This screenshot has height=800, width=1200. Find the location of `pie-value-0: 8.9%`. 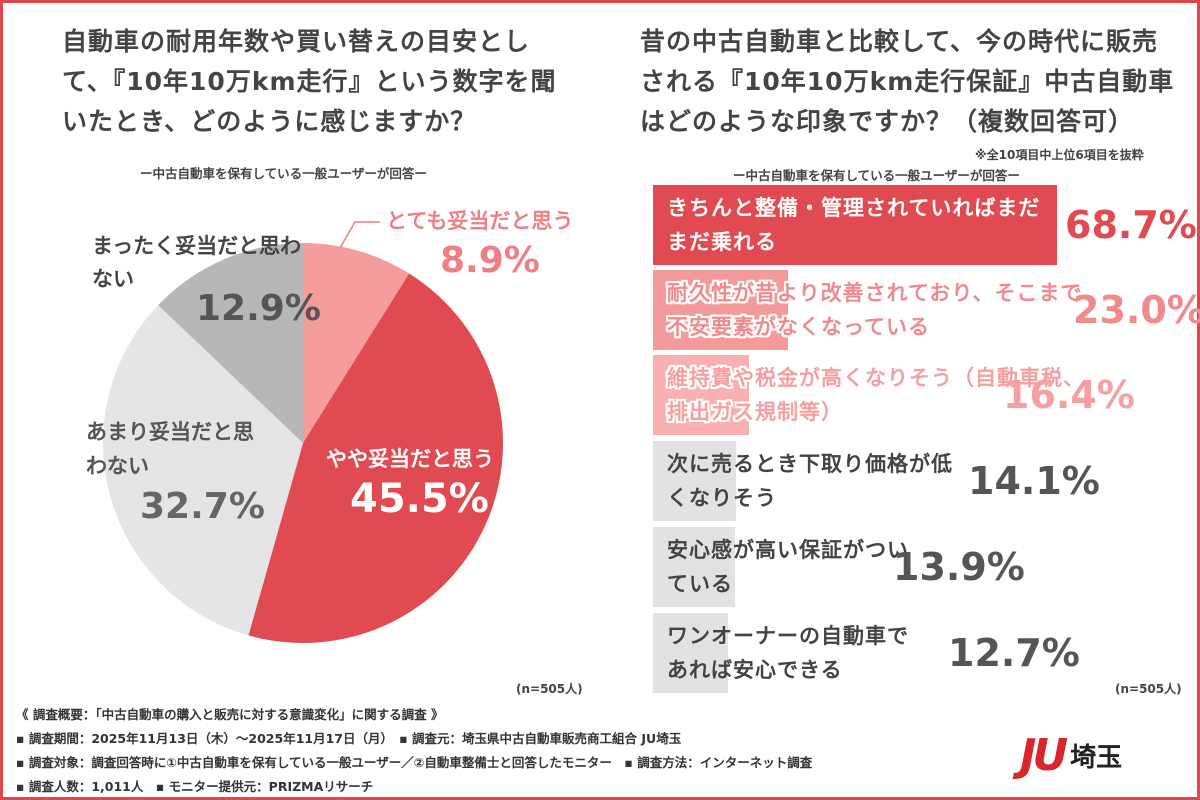

pie-value-0: 8.9% is located at coordinates (490, 260).